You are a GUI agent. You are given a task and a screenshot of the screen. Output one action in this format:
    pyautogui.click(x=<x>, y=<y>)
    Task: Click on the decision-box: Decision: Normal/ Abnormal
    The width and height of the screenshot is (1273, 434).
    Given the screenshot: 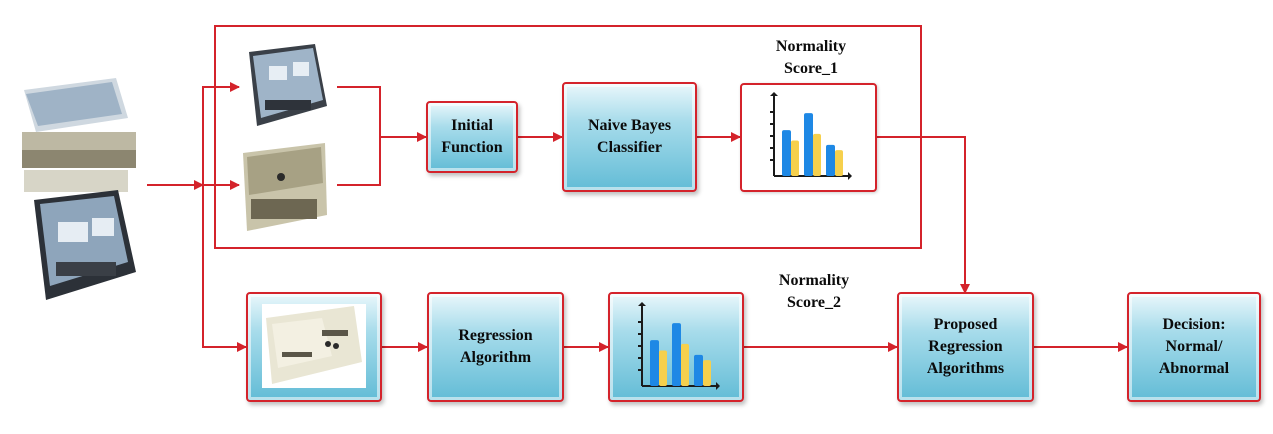 What is the action you would take?
    pyautogui.click(x=1194, y=347)
    